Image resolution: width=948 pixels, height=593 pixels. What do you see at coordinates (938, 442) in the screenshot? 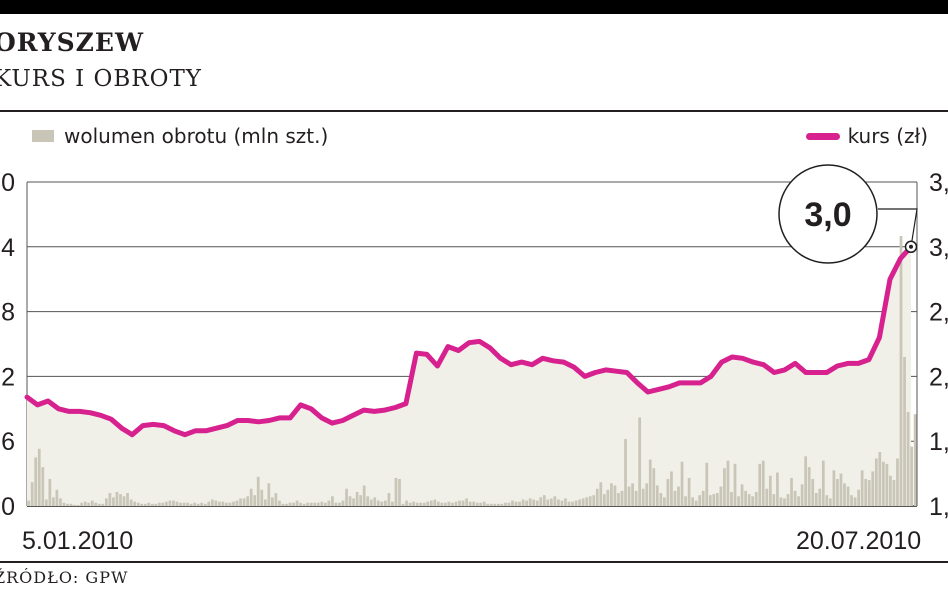
I see `right-tick-label: 1,` at bounding box center [938, 442].